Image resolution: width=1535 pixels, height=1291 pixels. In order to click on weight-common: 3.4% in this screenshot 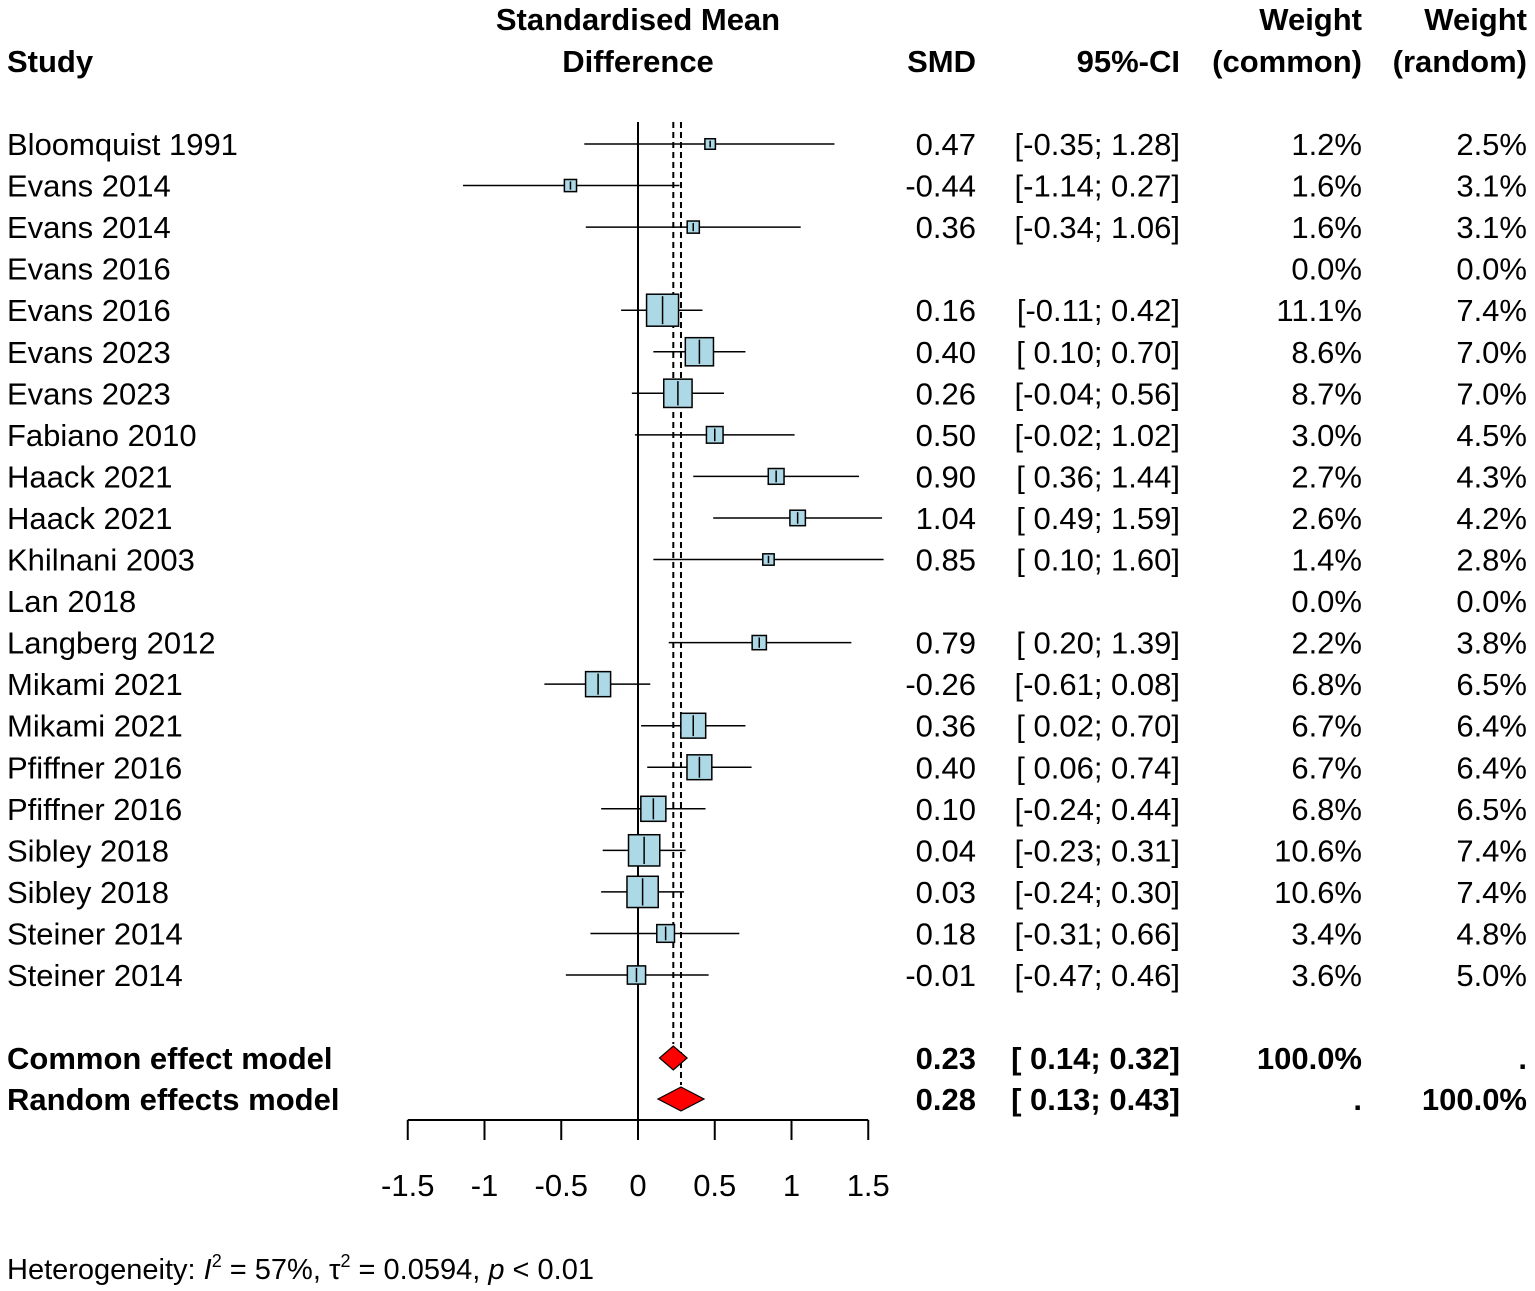, I will do `click(1326, 933)`.